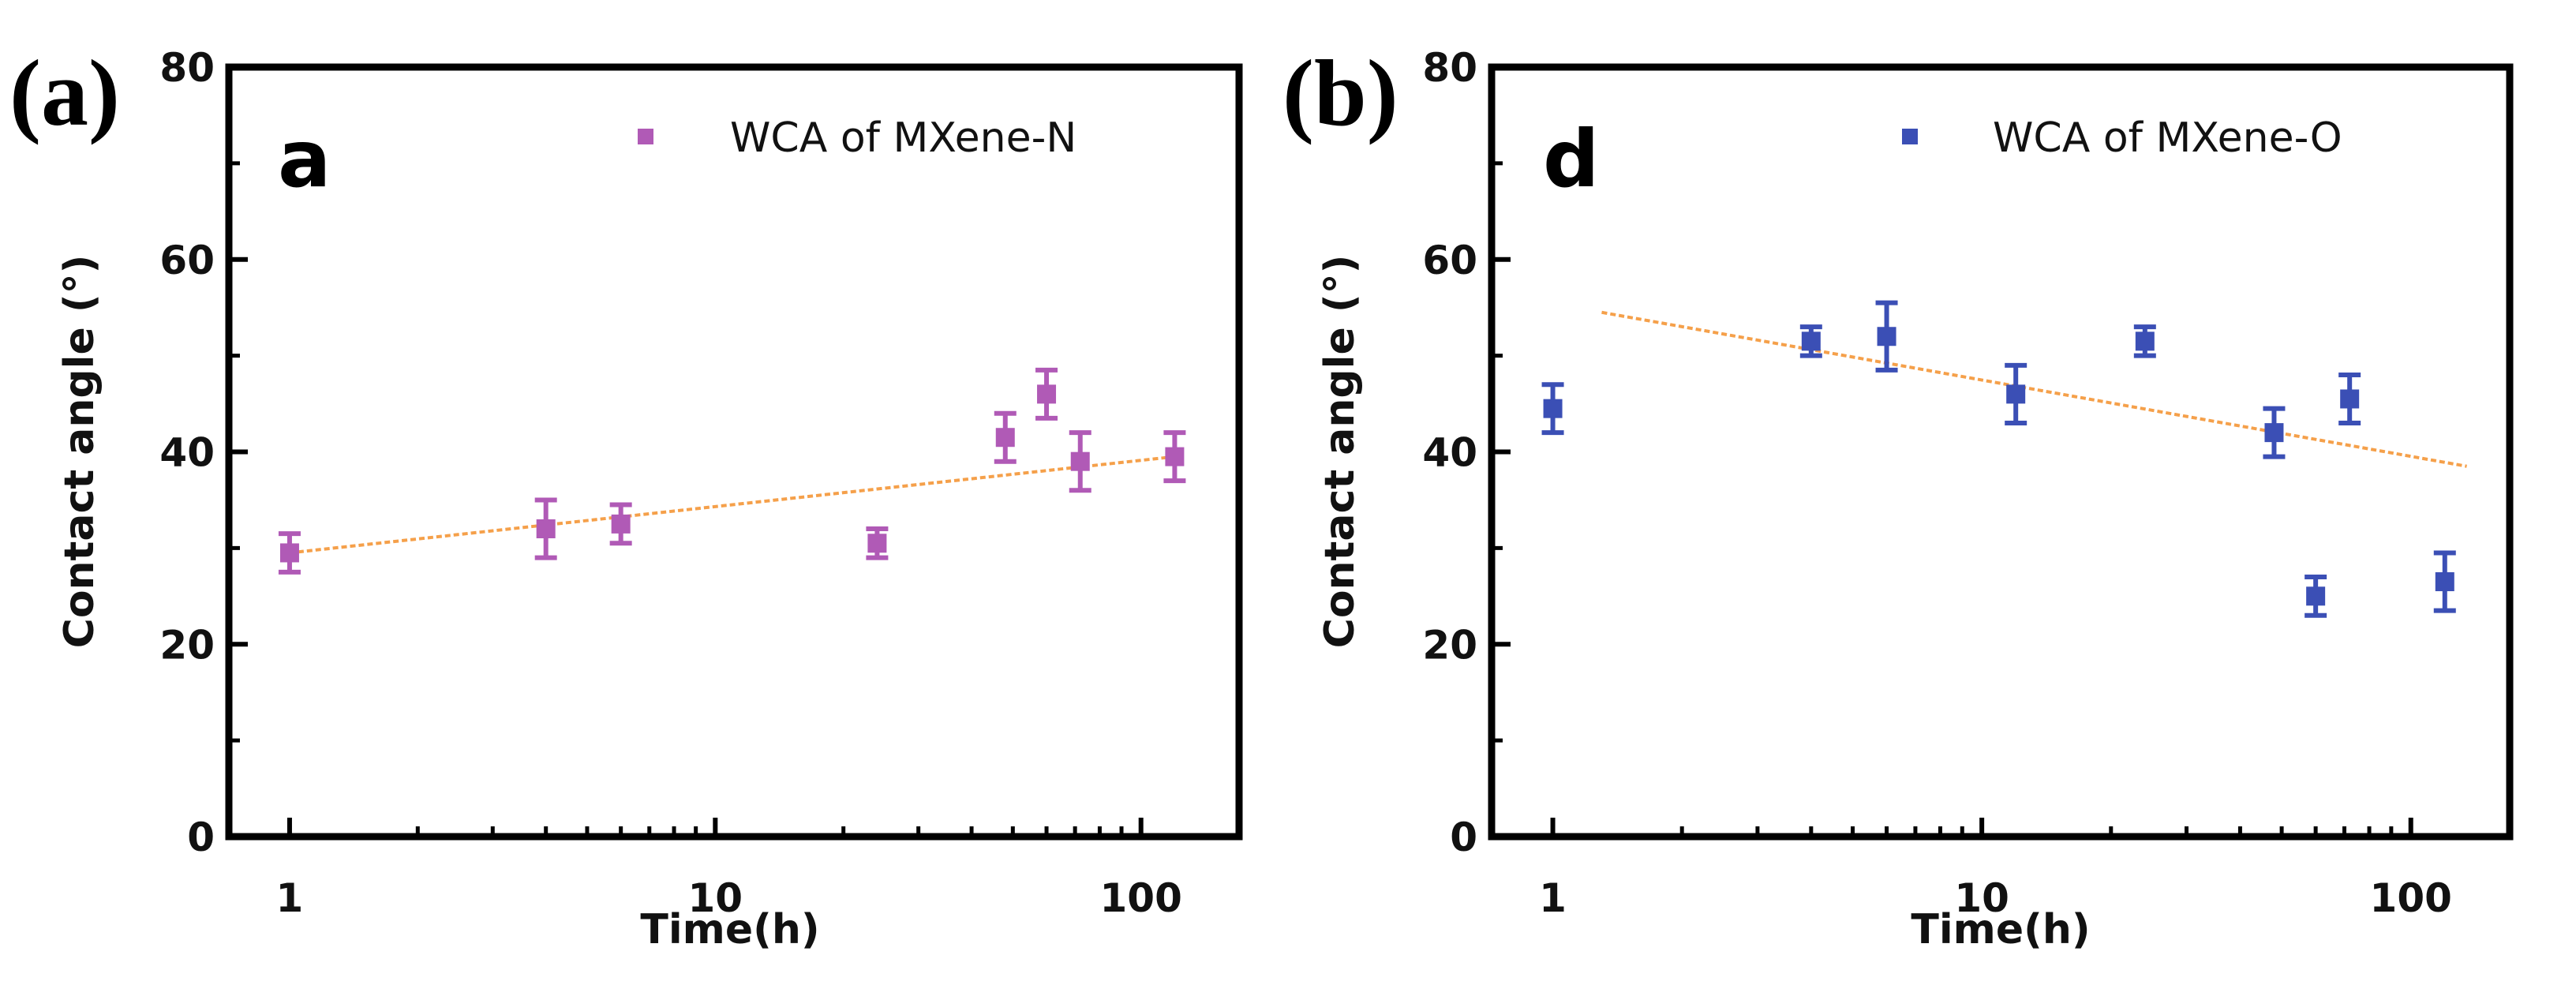 Image resolution: width=2576 pixels, height=985 pixels. Describe the element at coordinates (304, 159) in the screenshot. I see `panel-letter-a: a` at that location.